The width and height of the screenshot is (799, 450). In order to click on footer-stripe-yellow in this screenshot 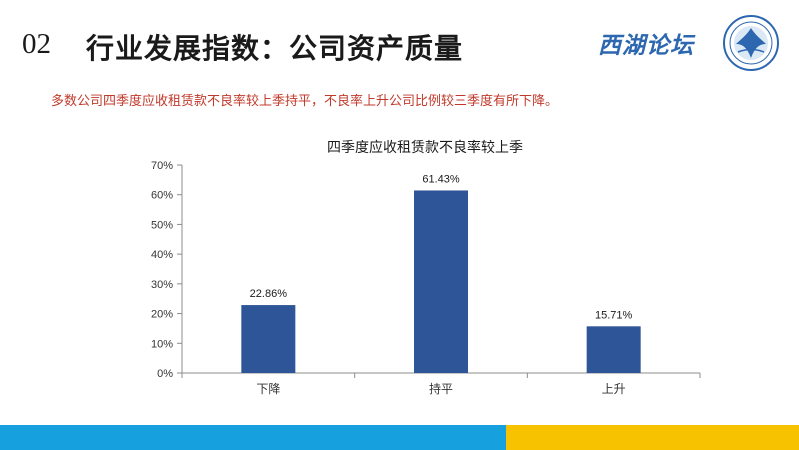, I will do `click(652, 437)`.